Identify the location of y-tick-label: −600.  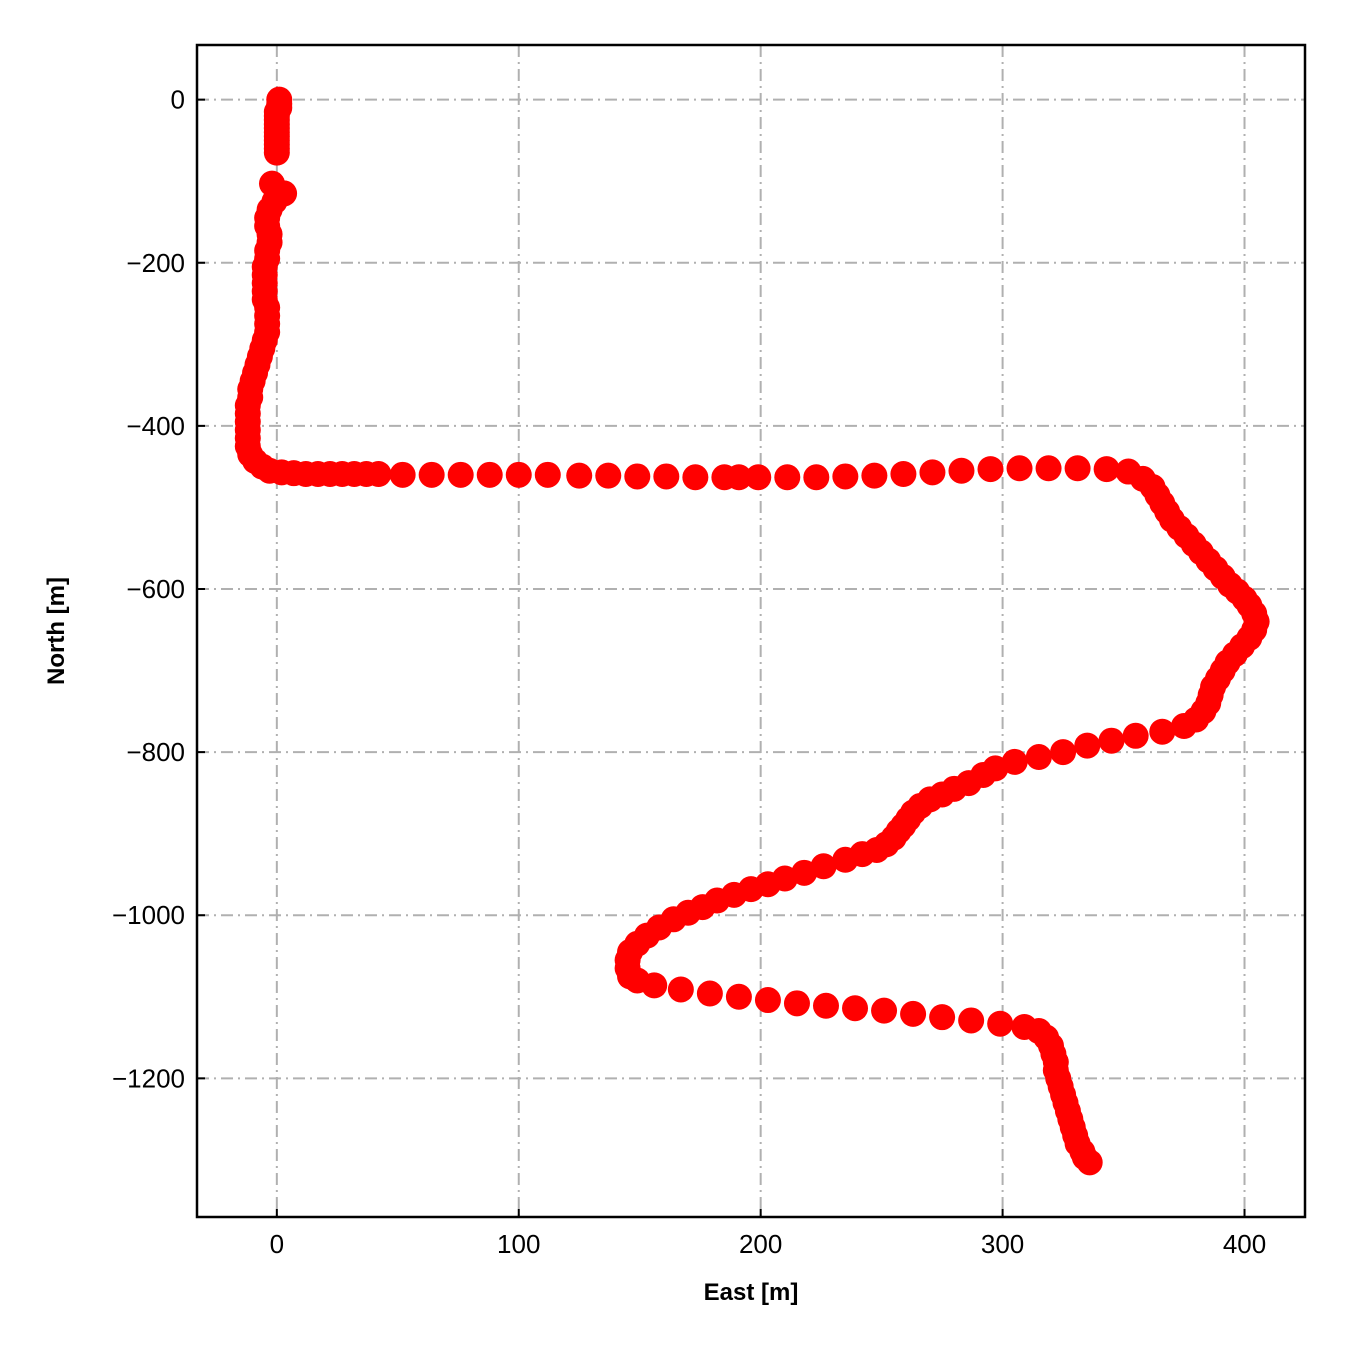
(155, 589).